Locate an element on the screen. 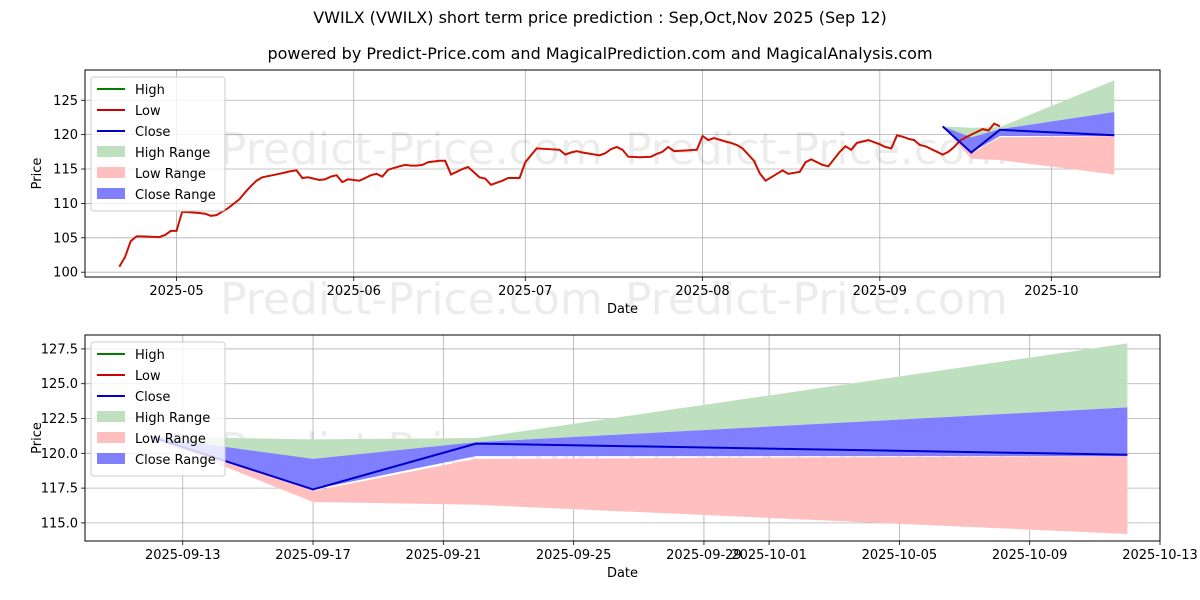 This screenshot has height=600, width=1200. x-tick-label: 2025-10-05 is located at coordinates (900, 555).